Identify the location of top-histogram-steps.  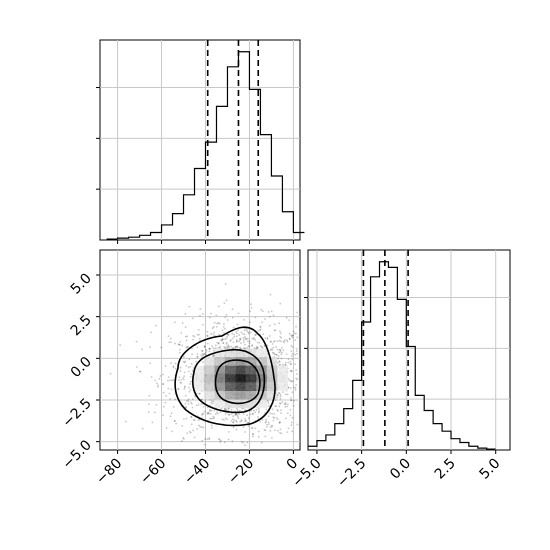
(205, 145).